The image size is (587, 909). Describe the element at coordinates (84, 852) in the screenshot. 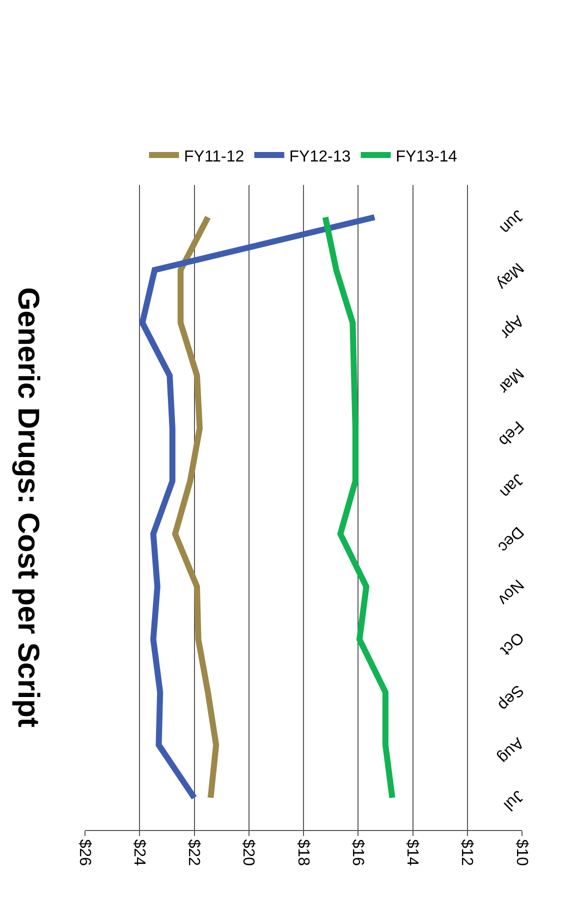

I see `x-tick-label: $26` at that location.